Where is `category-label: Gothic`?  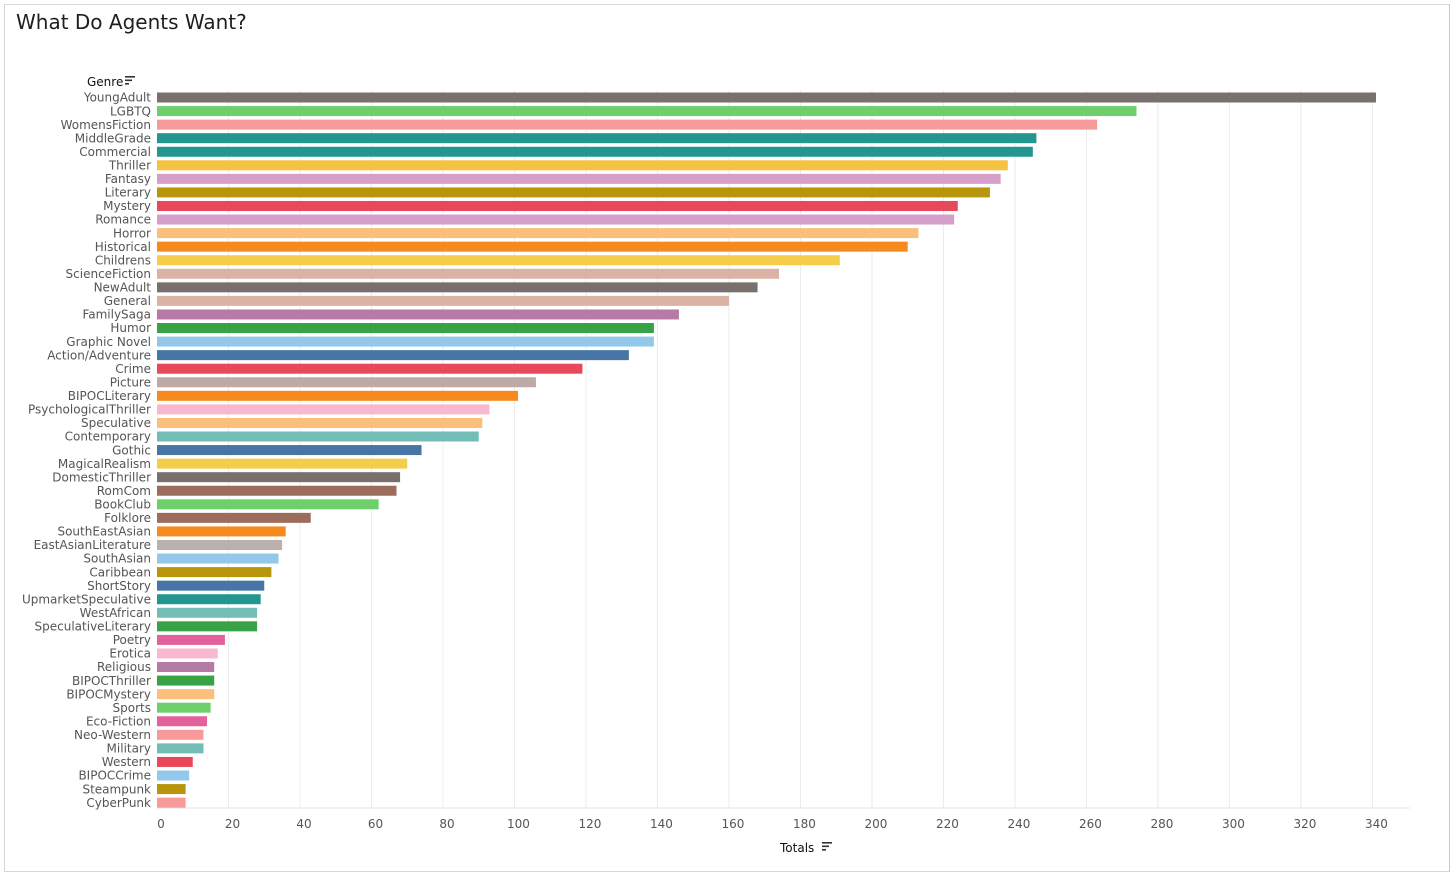
category-label: Gothic is located at coordinates (131, 450).